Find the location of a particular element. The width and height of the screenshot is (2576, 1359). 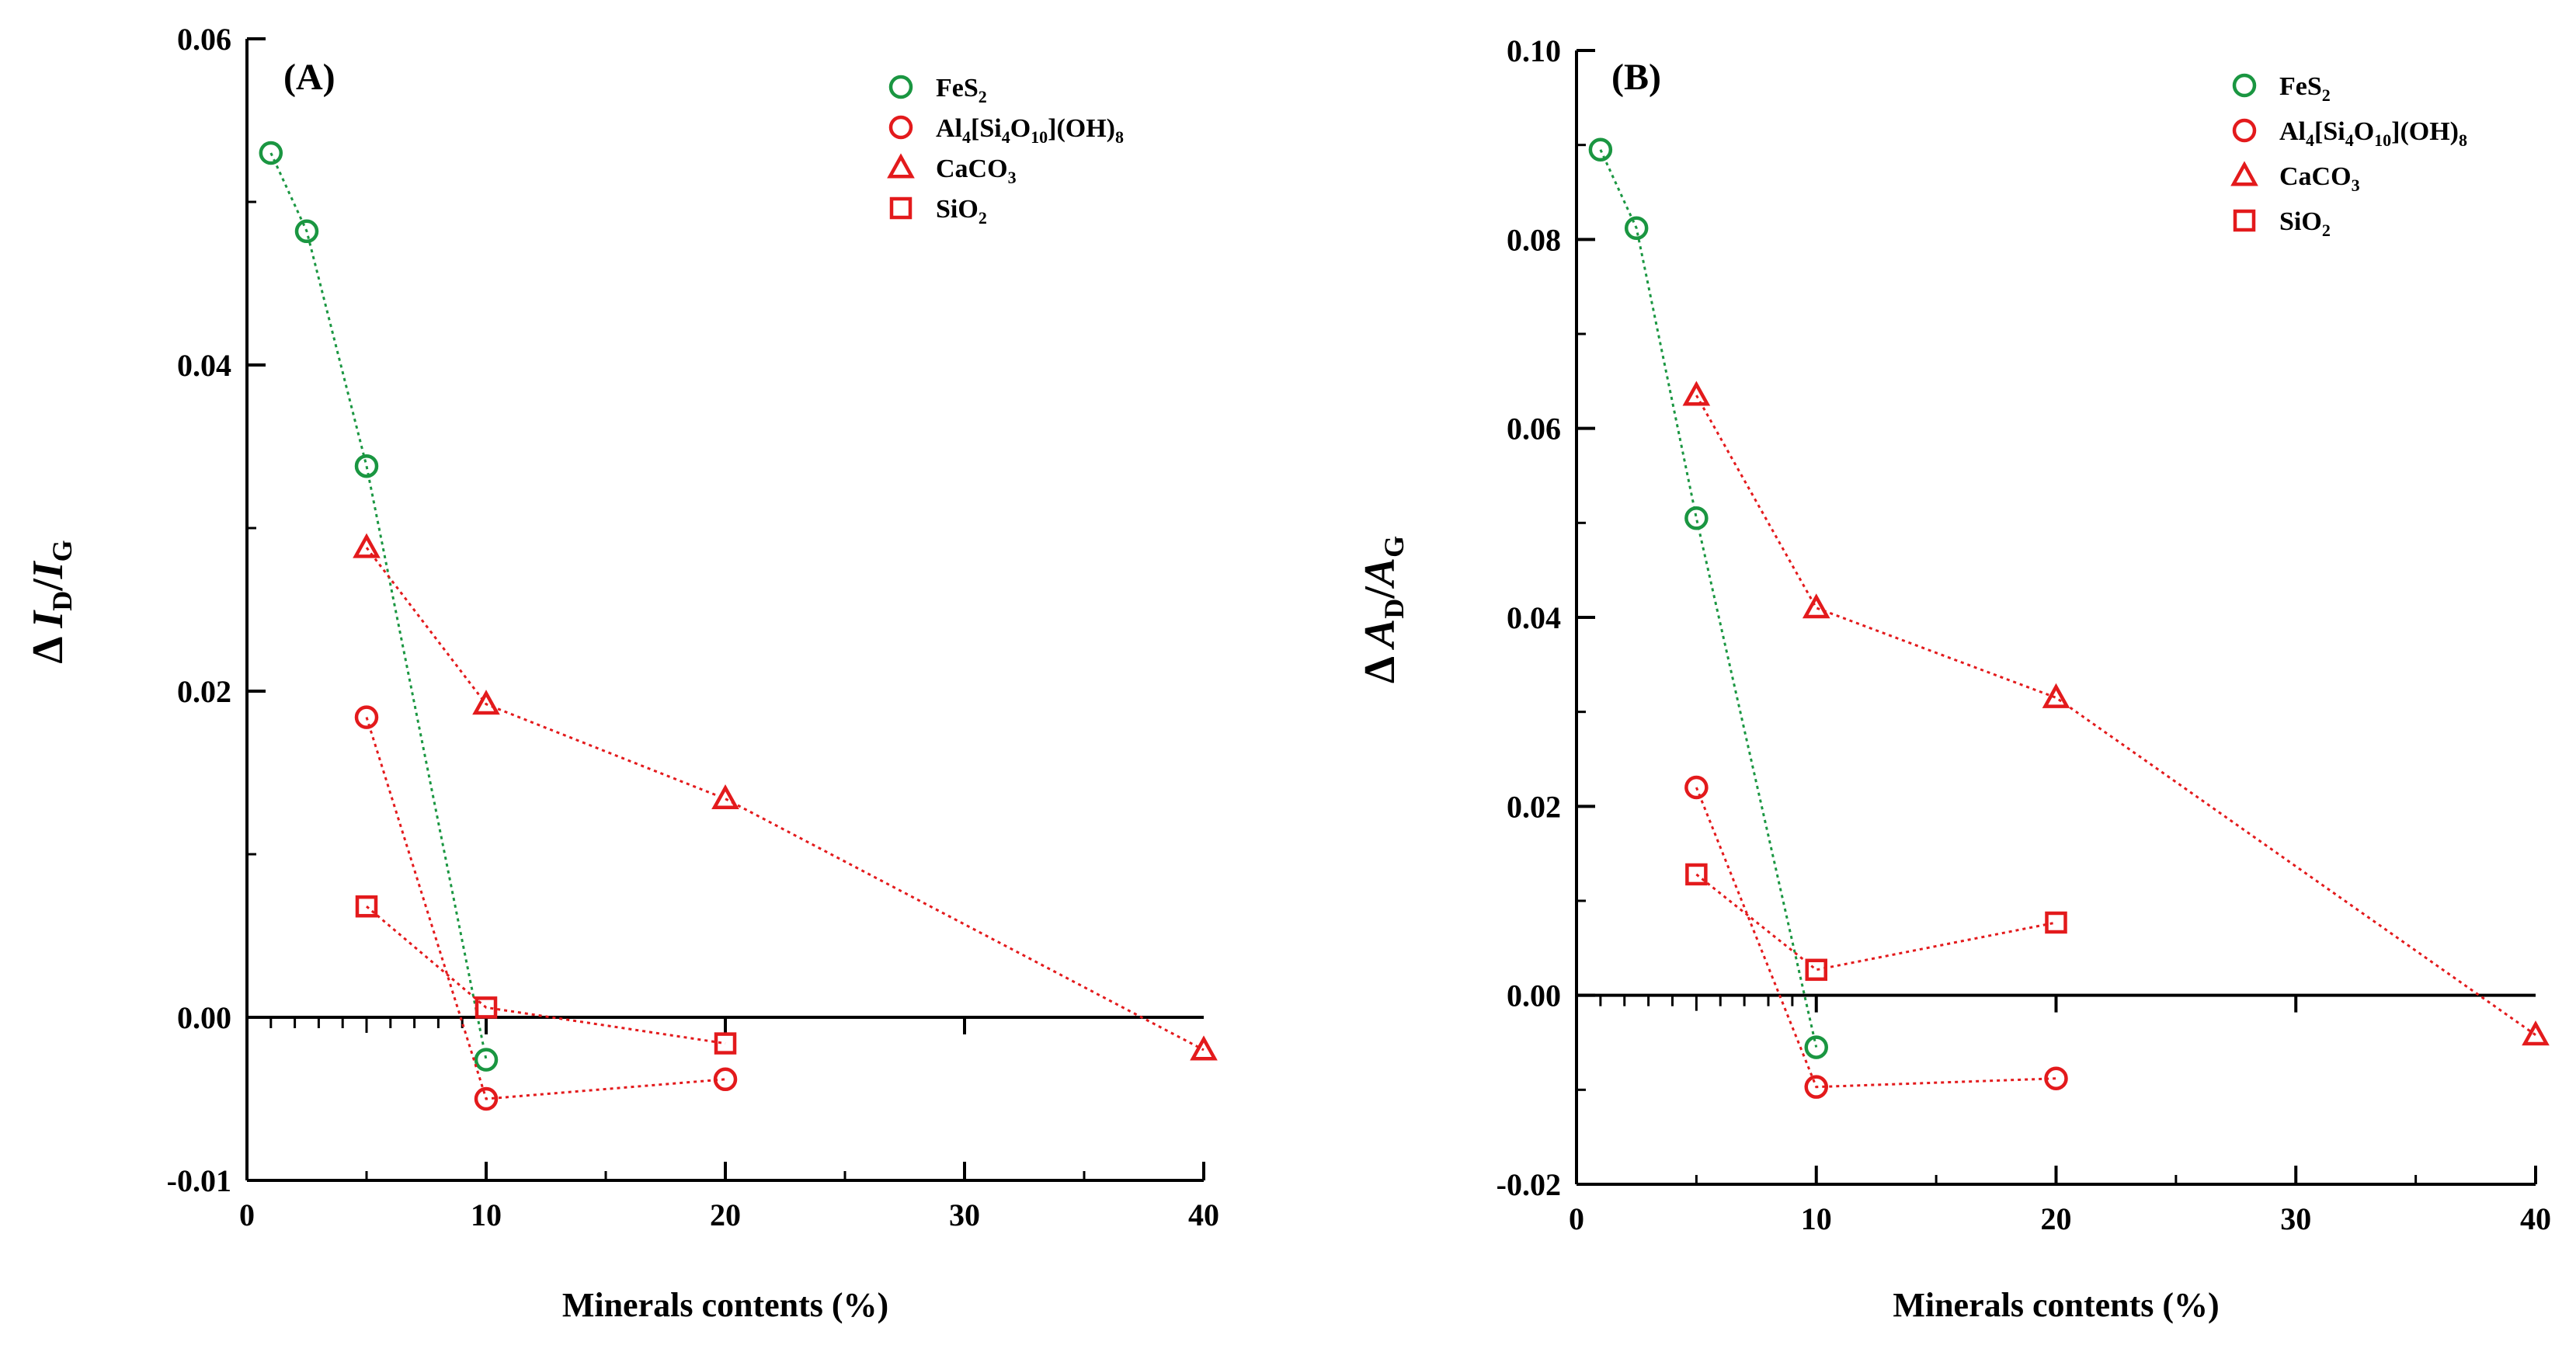

panel-b-y-tick-label-0p02: 0.02 is located at coordinates (1534, 806).